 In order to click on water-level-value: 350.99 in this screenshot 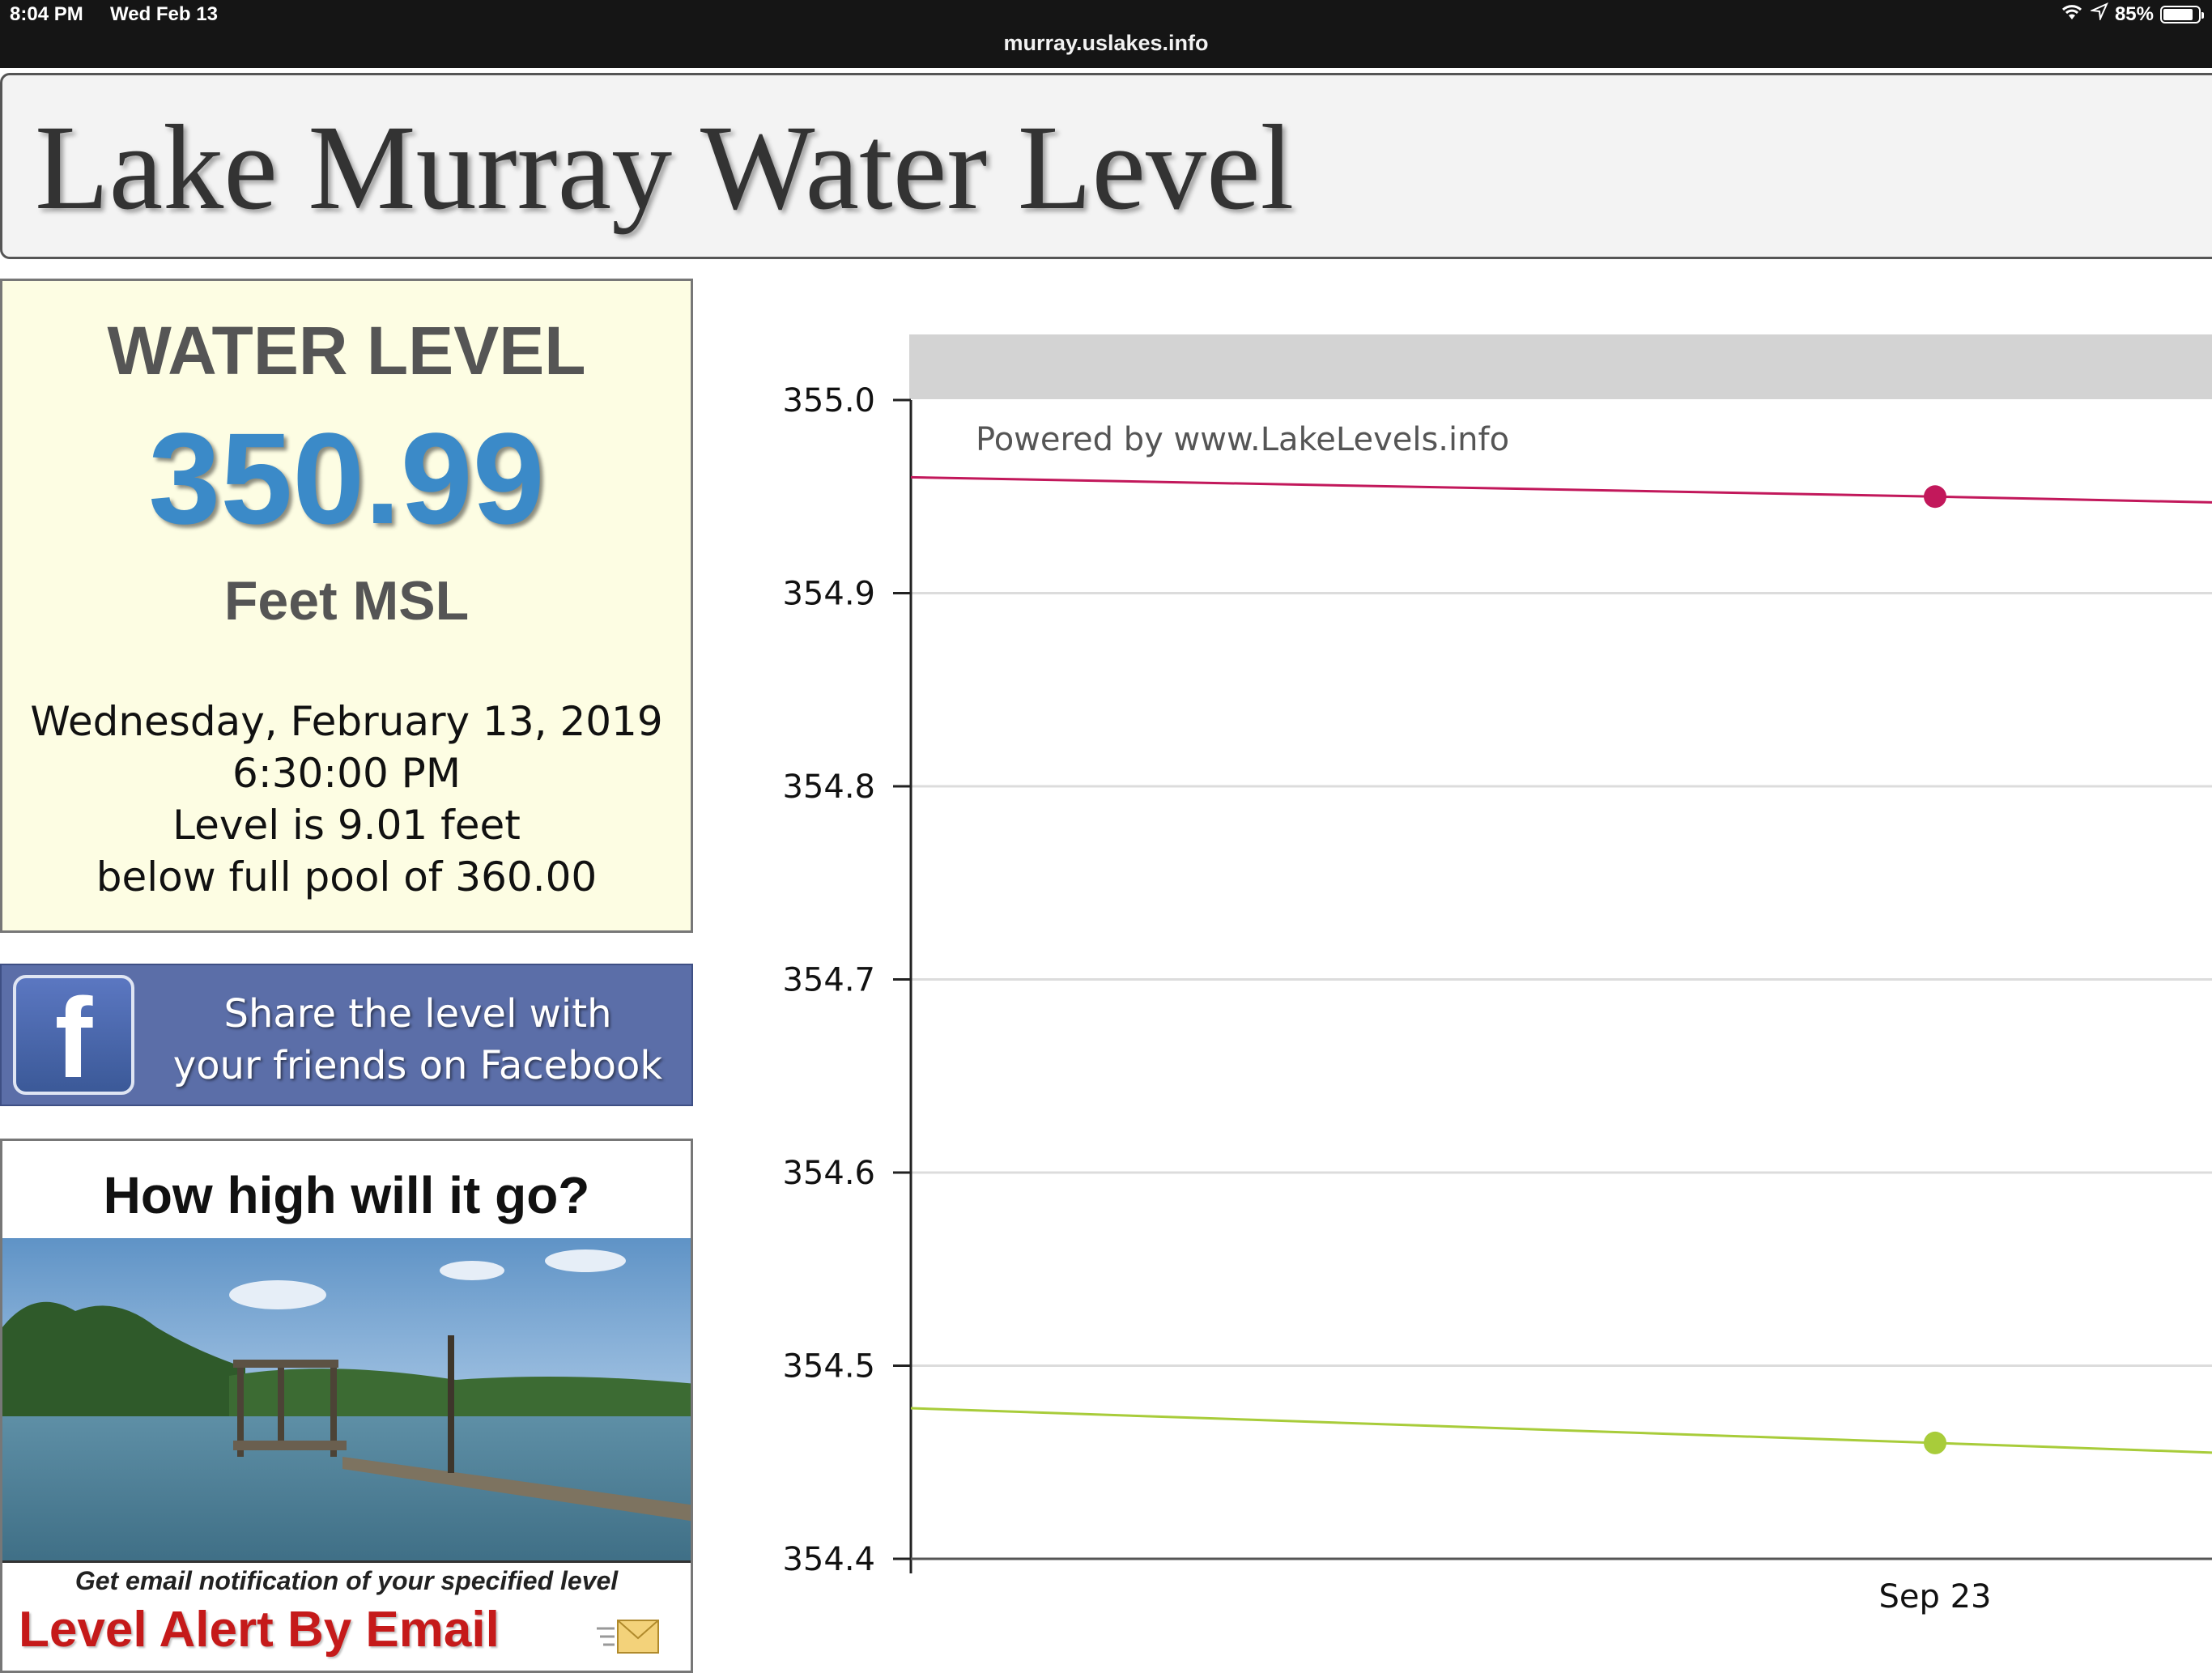, I will do `click(347, 479)`.